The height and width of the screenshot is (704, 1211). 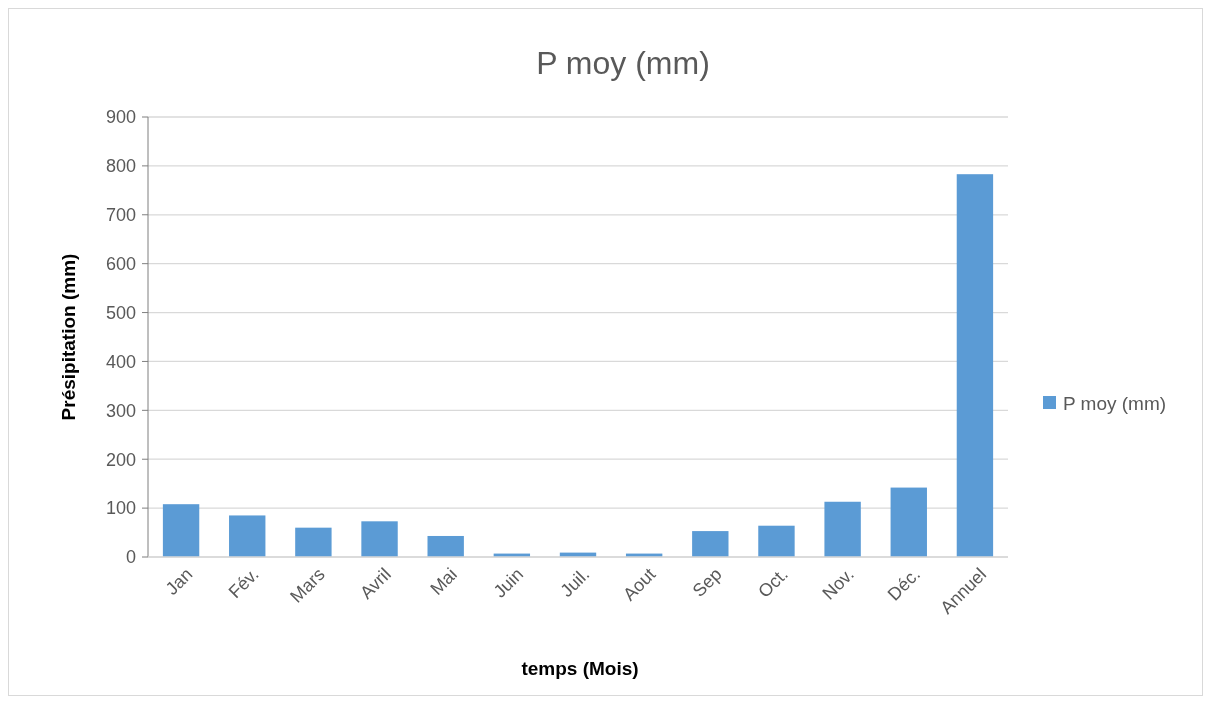 I want to click on y-tick-label: 0, so click(x=130, y=557).